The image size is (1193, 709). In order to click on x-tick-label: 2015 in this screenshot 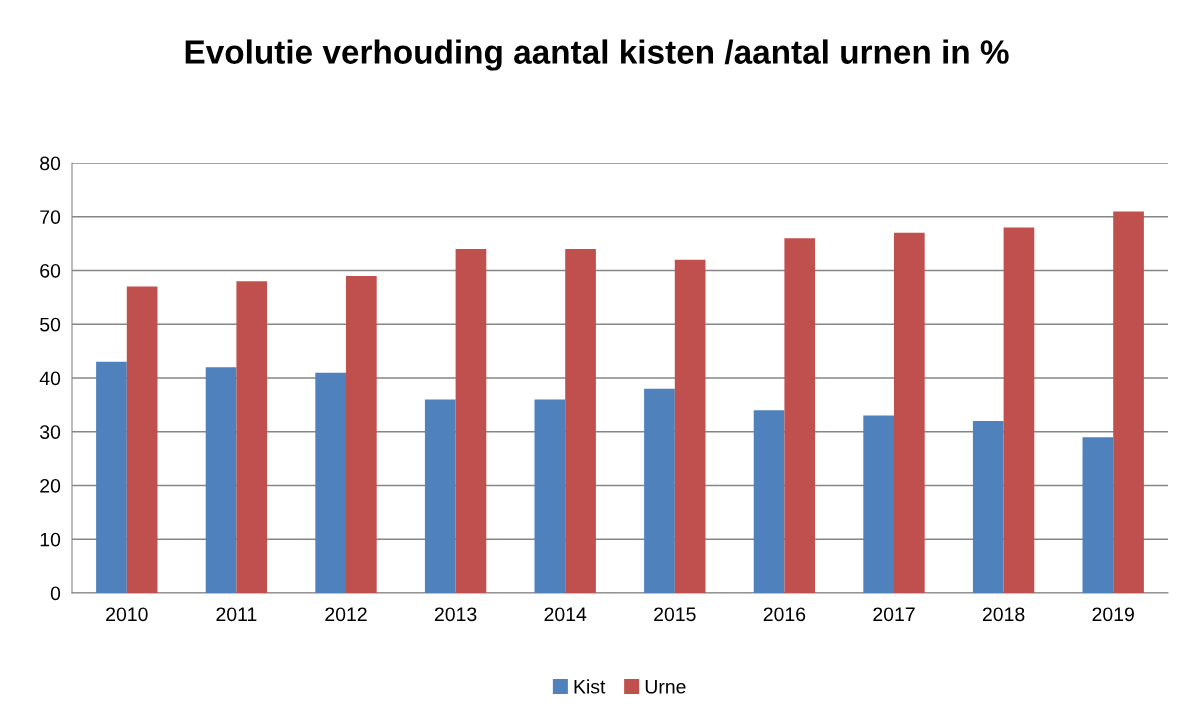, I will do `click(675, 614)`.